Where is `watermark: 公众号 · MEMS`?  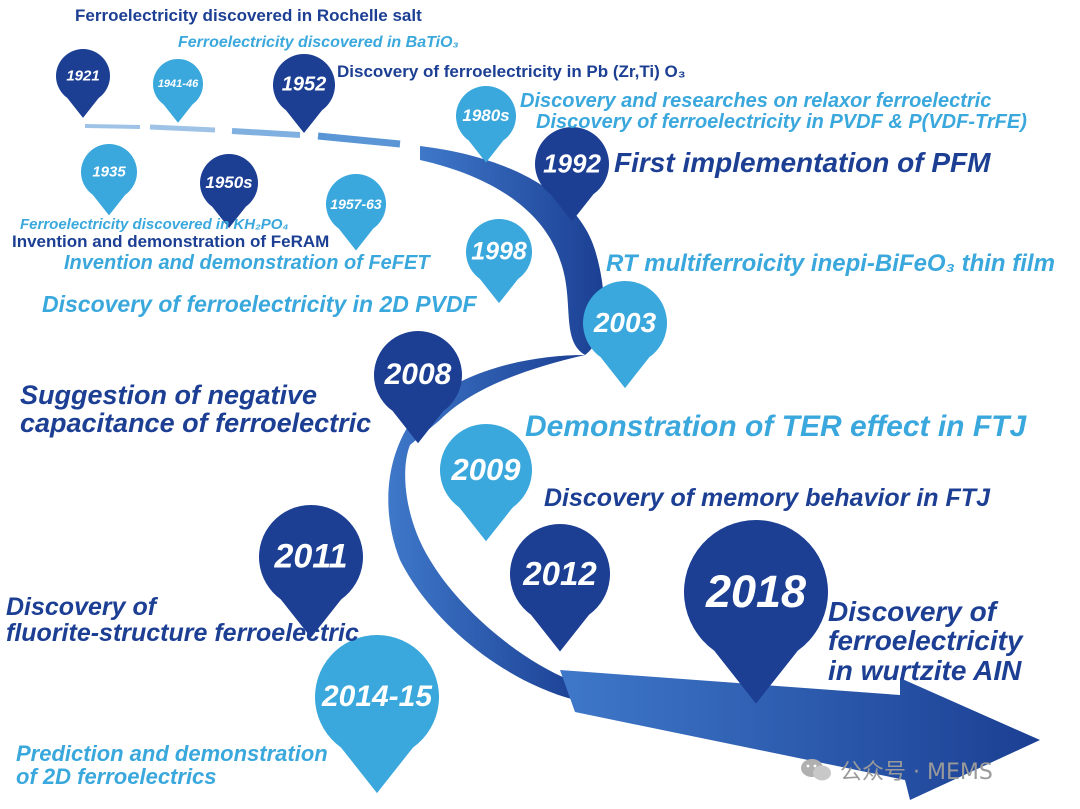 watermark: 公众号 · MEMS is located at coordinates (930, 770).